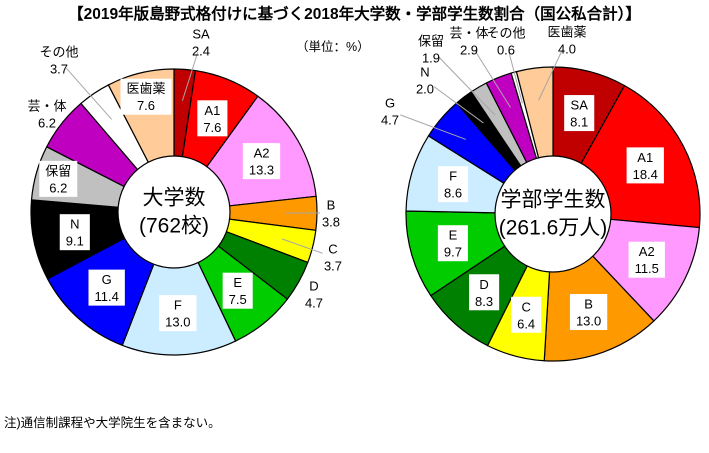  What do you see at coordinates (431, 58) in the screenshot?
I see `chart-text: 1.9` at bounding box center [431, 58].